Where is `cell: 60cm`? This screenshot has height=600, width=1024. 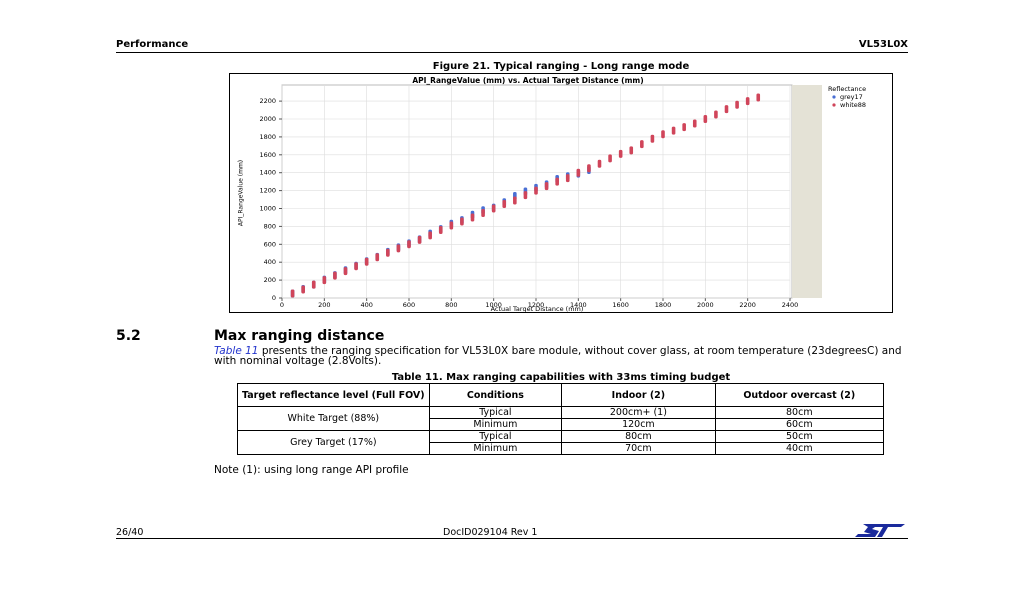 cell: 60cm is located at coordinates (799, 424).